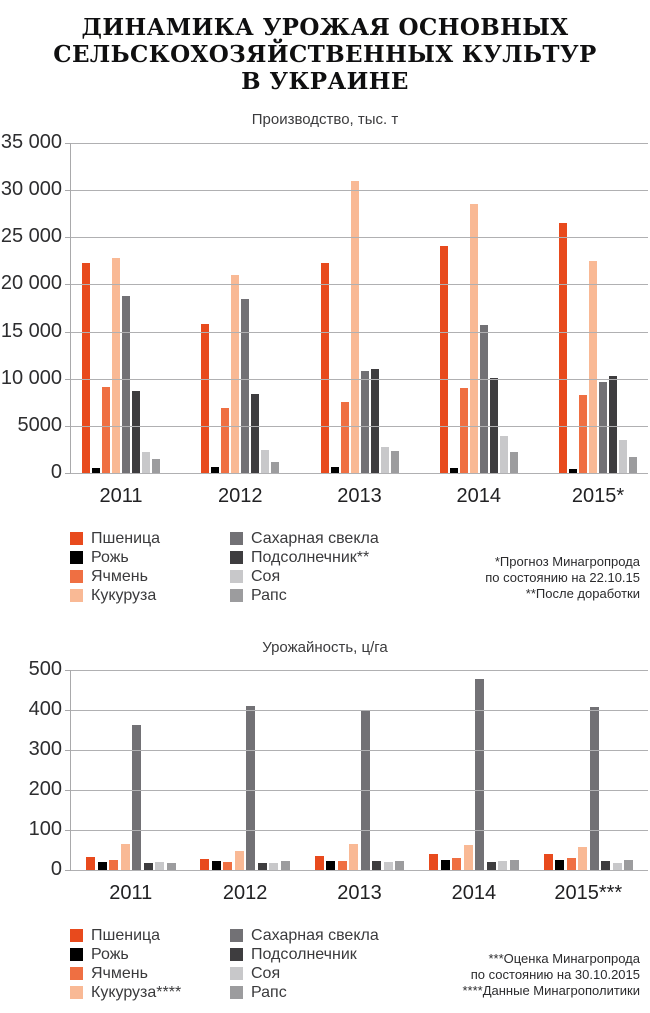 The width and height of the screenshot is (650, 1013). I want to click on title-line-2: СЕЛЬСКОХОЗЯЙСТВЕННЫХ КУЛЬТУР, so click(325, 54).